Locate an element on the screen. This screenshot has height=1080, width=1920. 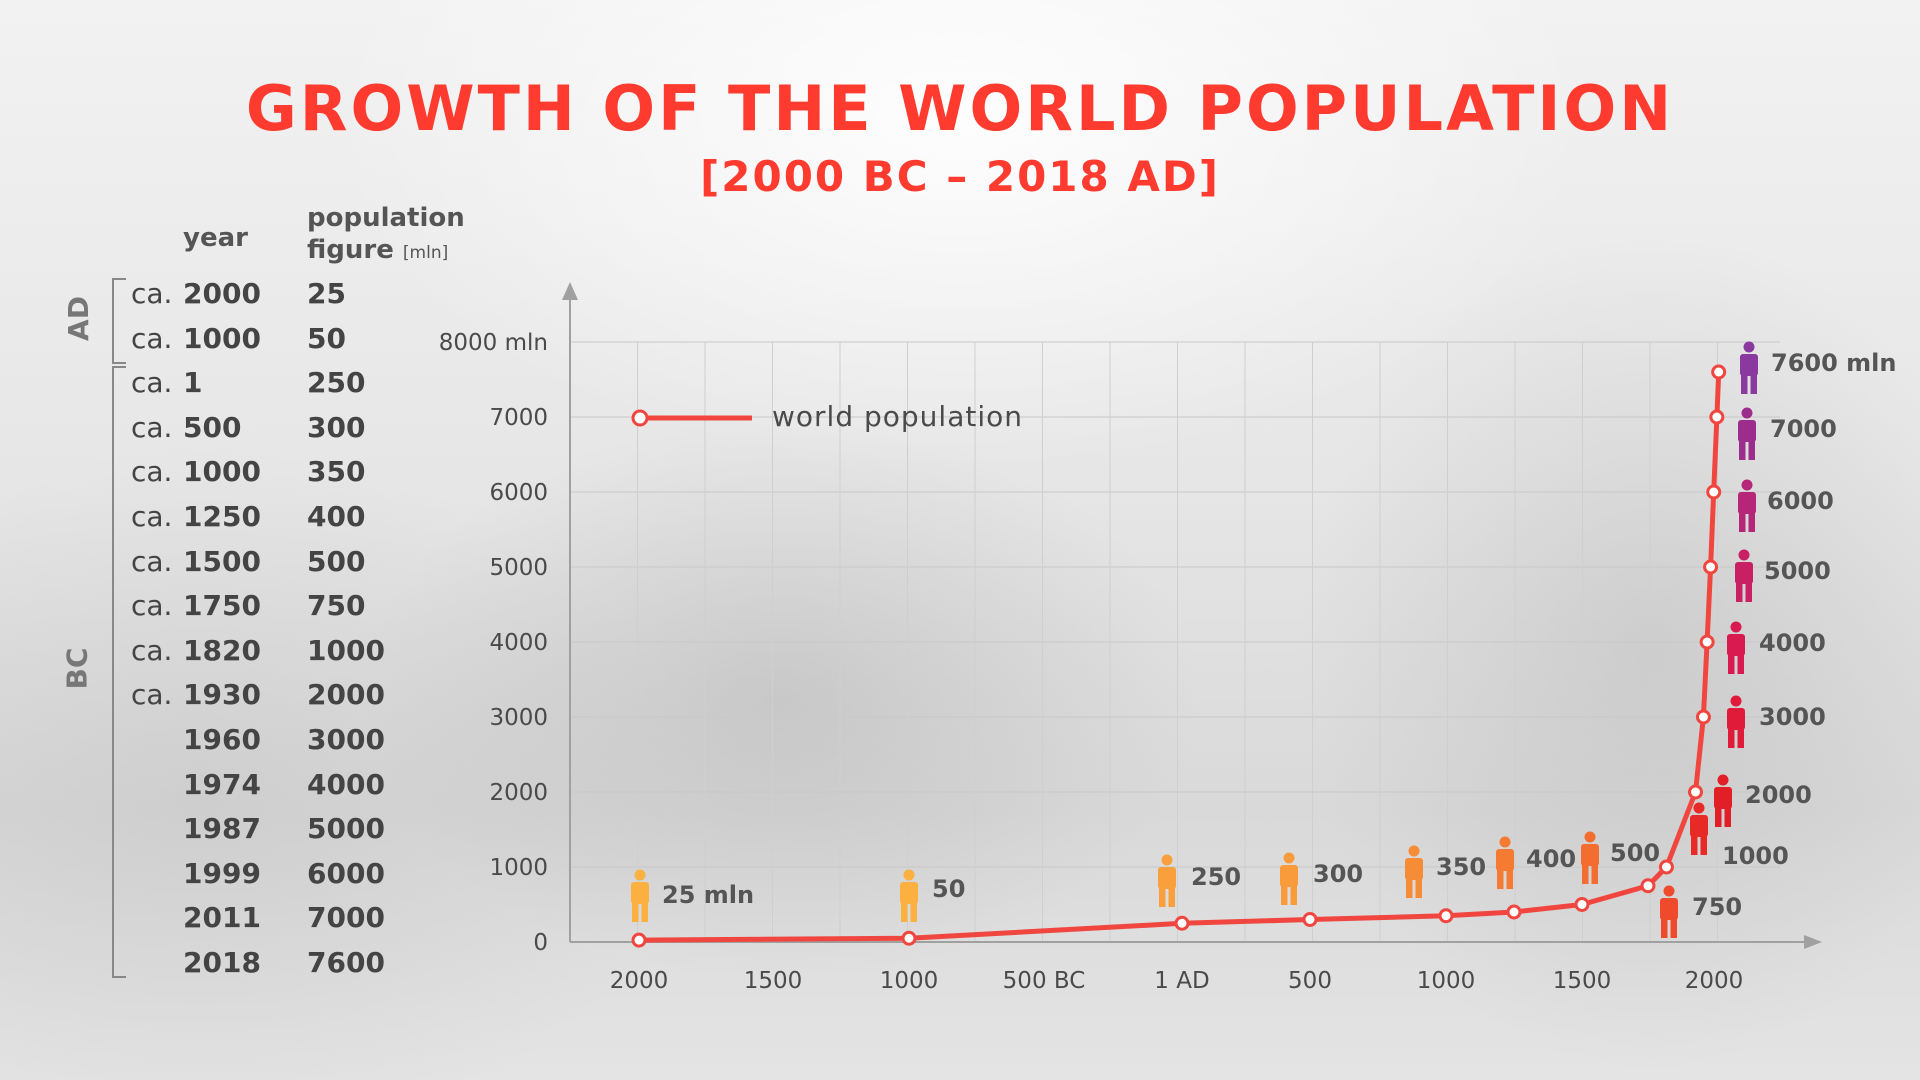
table-row: 1987 5000 is located at coordinates (210, 834).